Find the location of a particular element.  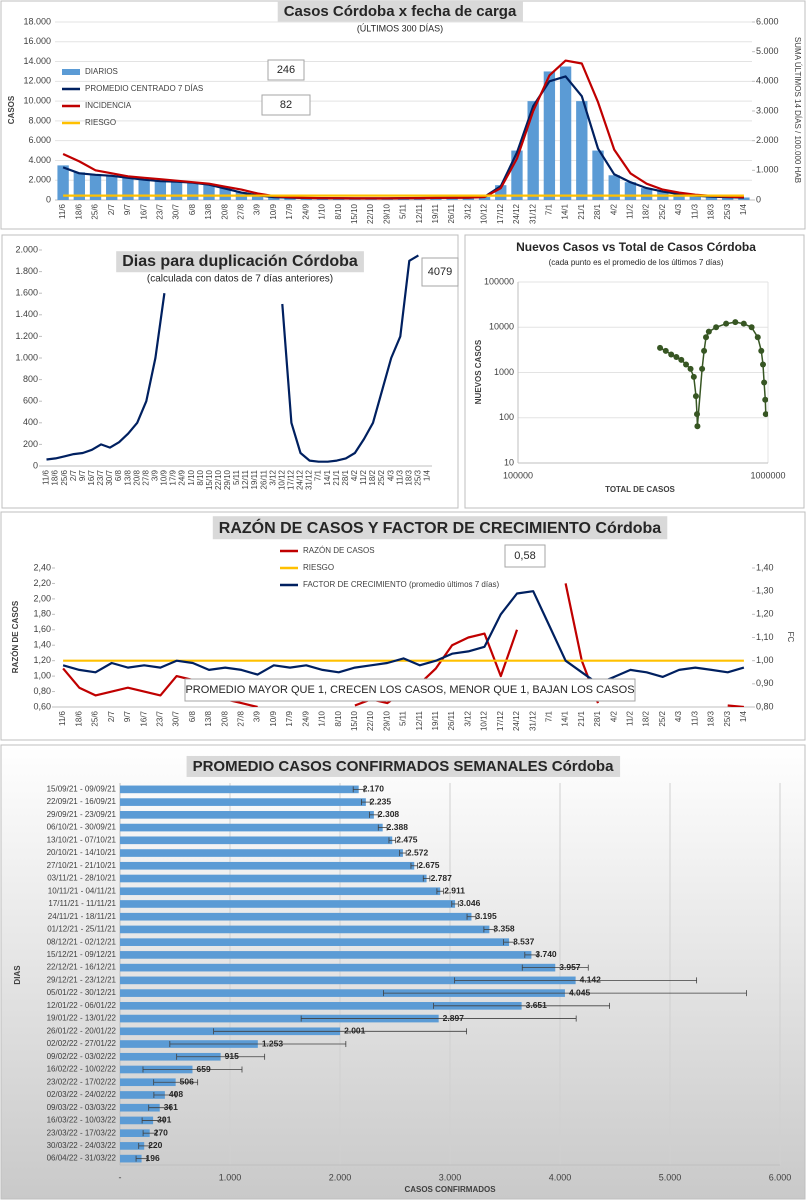

x-tick-label: 3/12 is located at coordinates (272, 477).